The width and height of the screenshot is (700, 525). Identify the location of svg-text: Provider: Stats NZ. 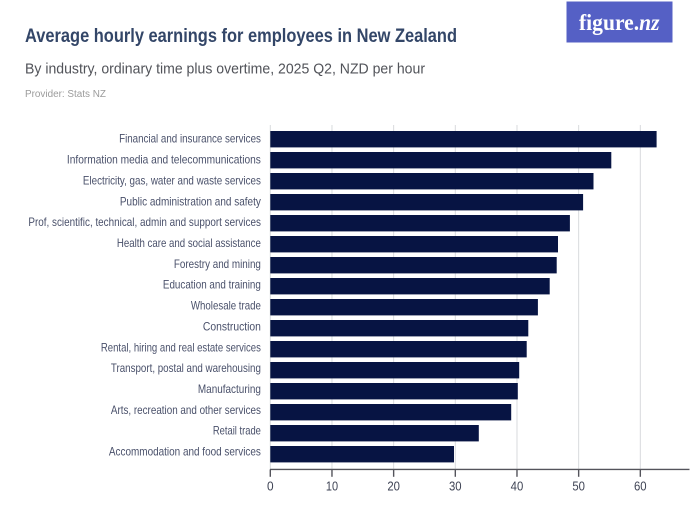
(65, 94).